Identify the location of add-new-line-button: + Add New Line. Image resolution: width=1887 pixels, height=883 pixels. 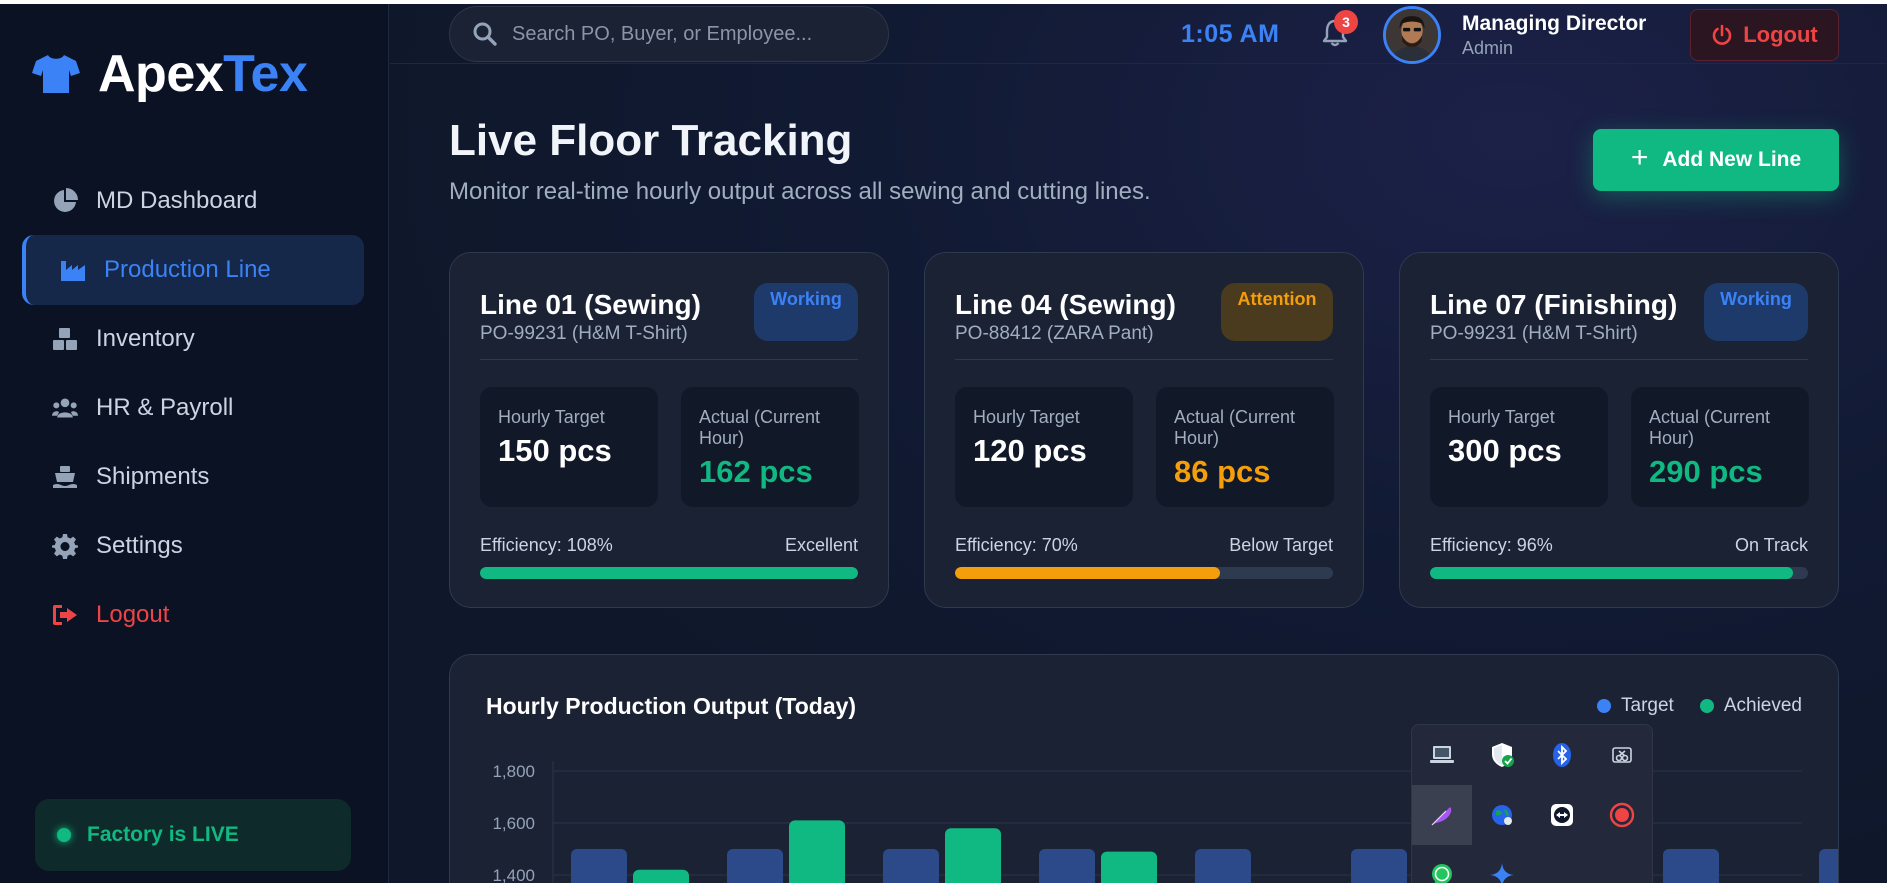
(1716, 160).